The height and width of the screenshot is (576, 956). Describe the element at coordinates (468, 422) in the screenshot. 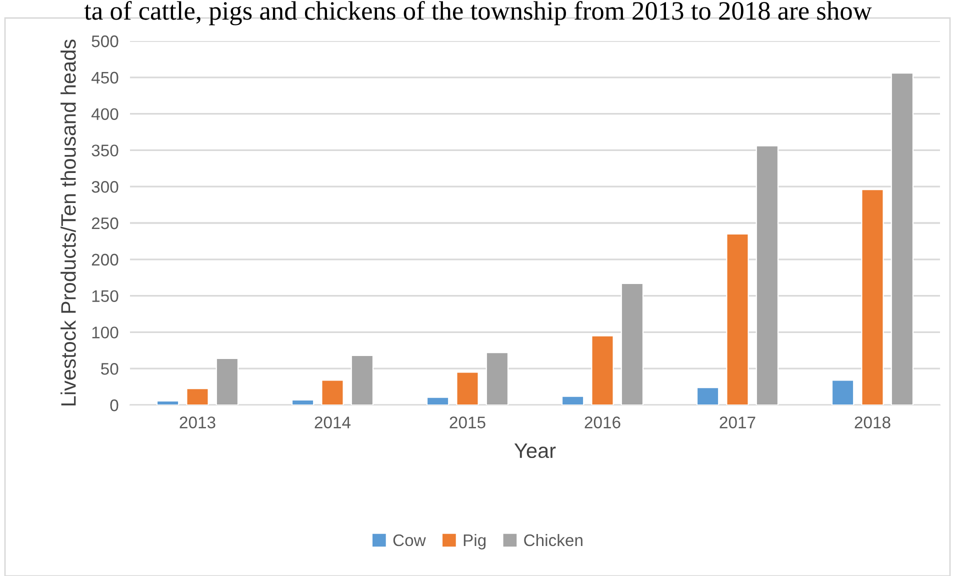

I see `x-tick-label: 2015` at that location.